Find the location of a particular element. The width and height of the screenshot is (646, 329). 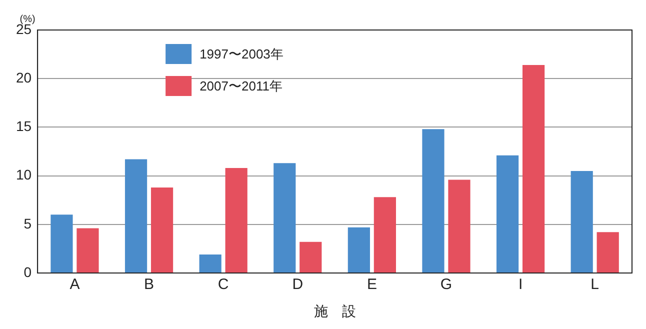

y-tick-label: 10 is located at coordinates (24, 174).